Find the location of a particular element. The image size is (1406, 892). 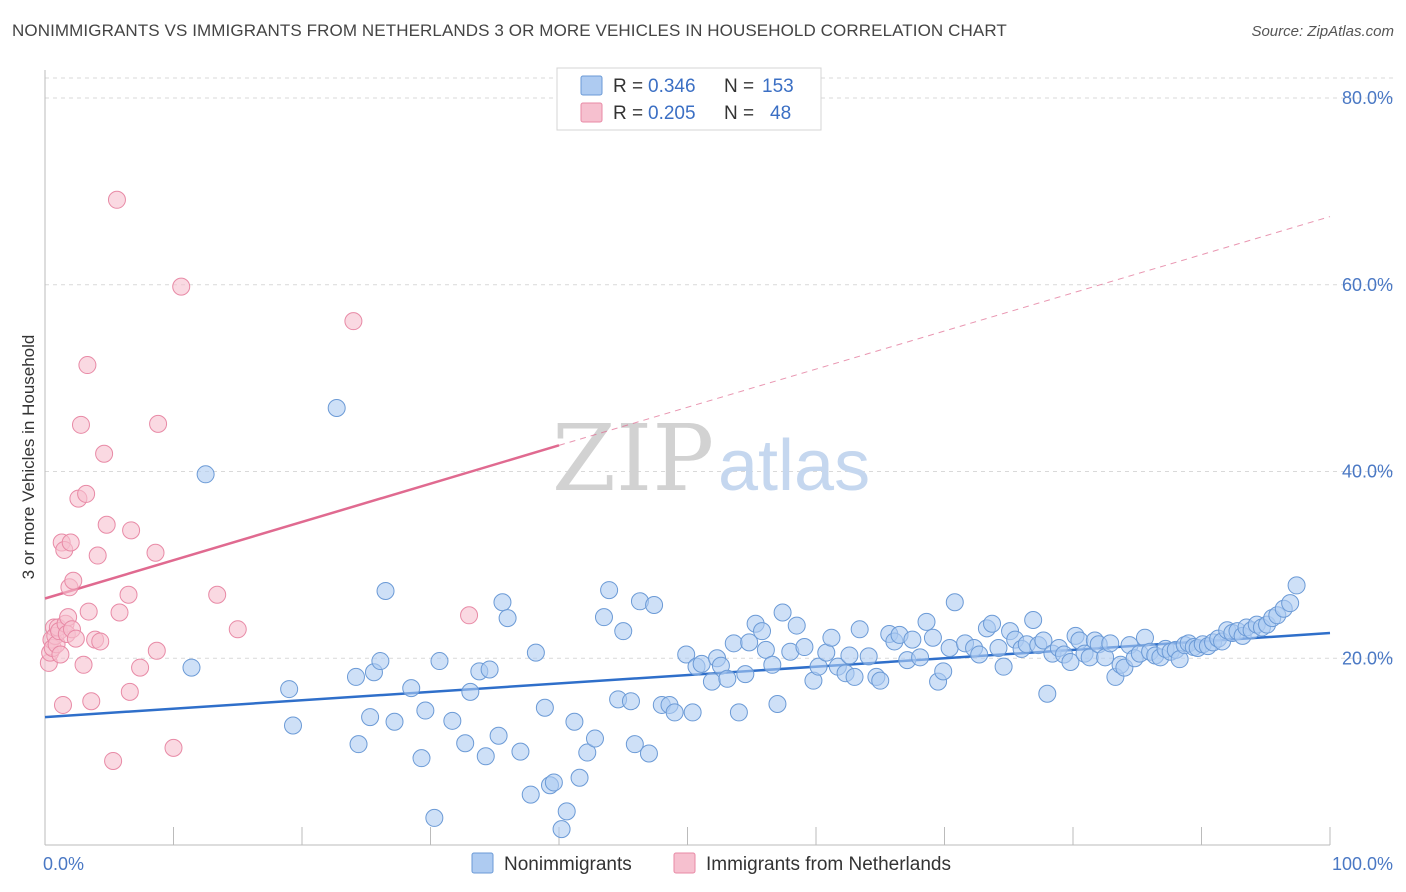

y-tick-label: 20.0% is located at coordinates (1367, 658).